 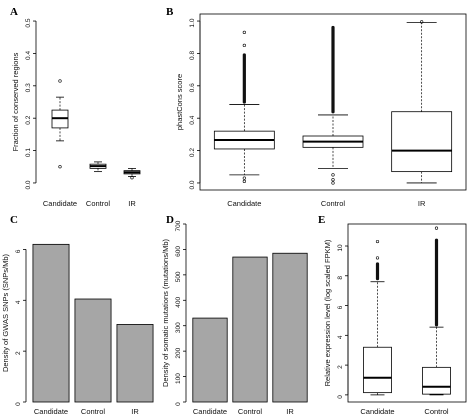 I want to click on panel-letter-a: A, so click(x=14, y=12).